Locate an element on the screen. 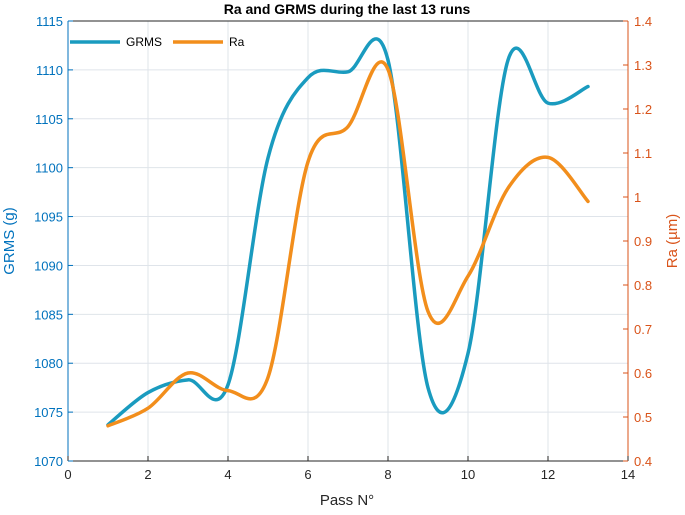 The height and width of the screenshot is (515, 685). x-tick-label: 10 is located at coordinates (468, 474).